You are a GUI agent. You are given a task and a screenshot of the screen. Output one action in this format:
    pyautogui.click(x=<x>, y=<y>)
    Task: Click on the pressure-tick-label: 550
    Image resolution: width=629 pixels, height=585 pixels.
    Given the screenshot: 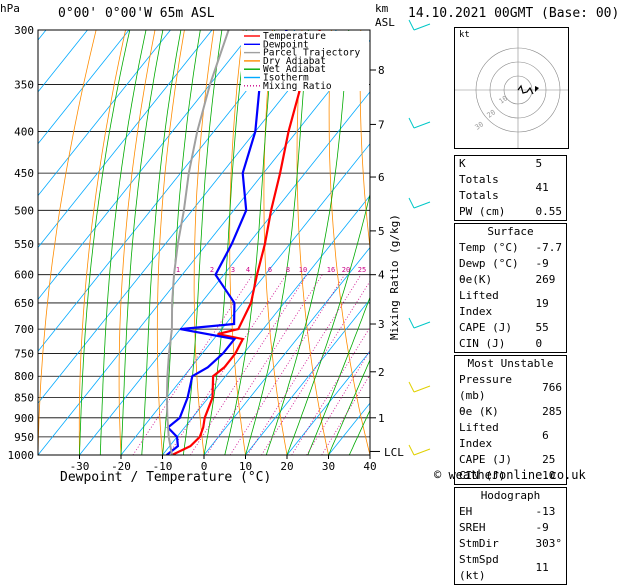 What is the action you would take?
    pyautogui.click(x=24, y=244)
    